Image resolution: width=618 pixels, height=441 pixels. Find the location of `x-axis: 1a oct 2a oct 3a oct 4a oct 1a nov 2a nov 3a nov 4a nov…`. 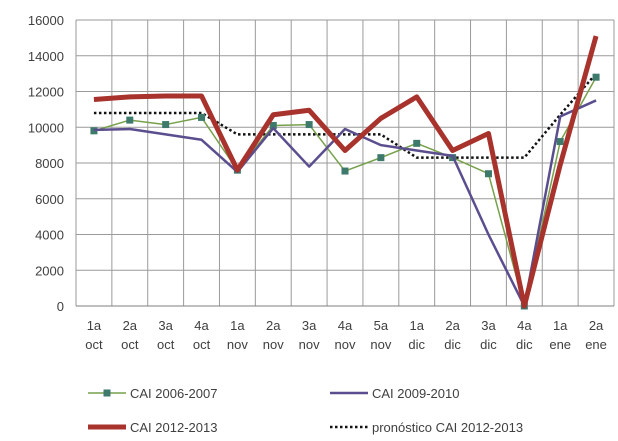

x-axis: 1a oct 2a oct 3a oct 4a oct 1a nov 2a nov 3a nov 4a nov… is located at coordinates (345, 328).